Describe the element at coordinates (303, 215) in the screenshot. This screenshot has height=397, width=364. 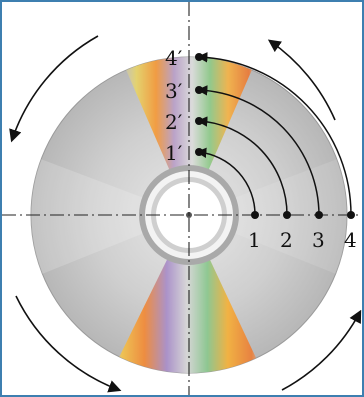
I see `horizontal-points` at that location.